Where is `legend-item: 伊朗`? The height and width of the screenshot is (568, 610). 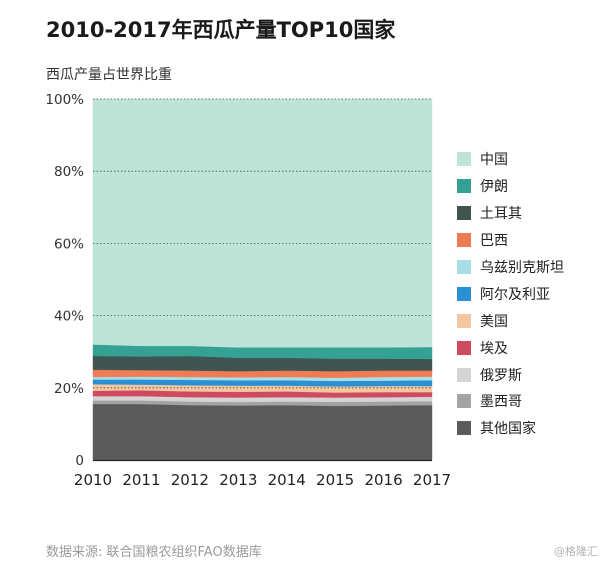 legend-item: 伊朗 is located at coordinates (510, 186).